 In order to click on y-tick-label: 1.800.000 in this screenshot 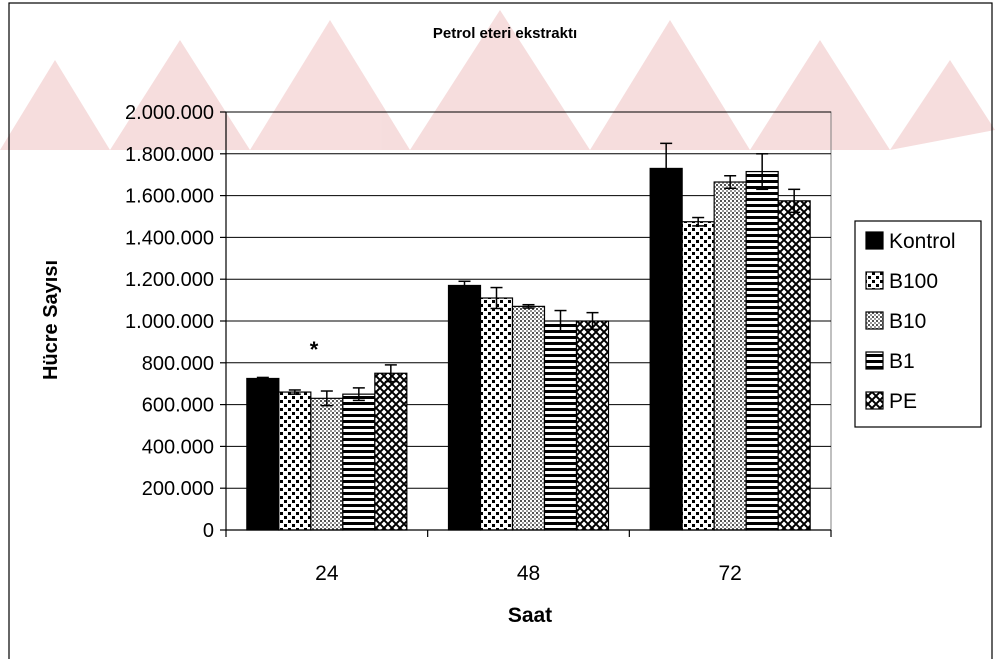, I will do `click(169, 155)`.